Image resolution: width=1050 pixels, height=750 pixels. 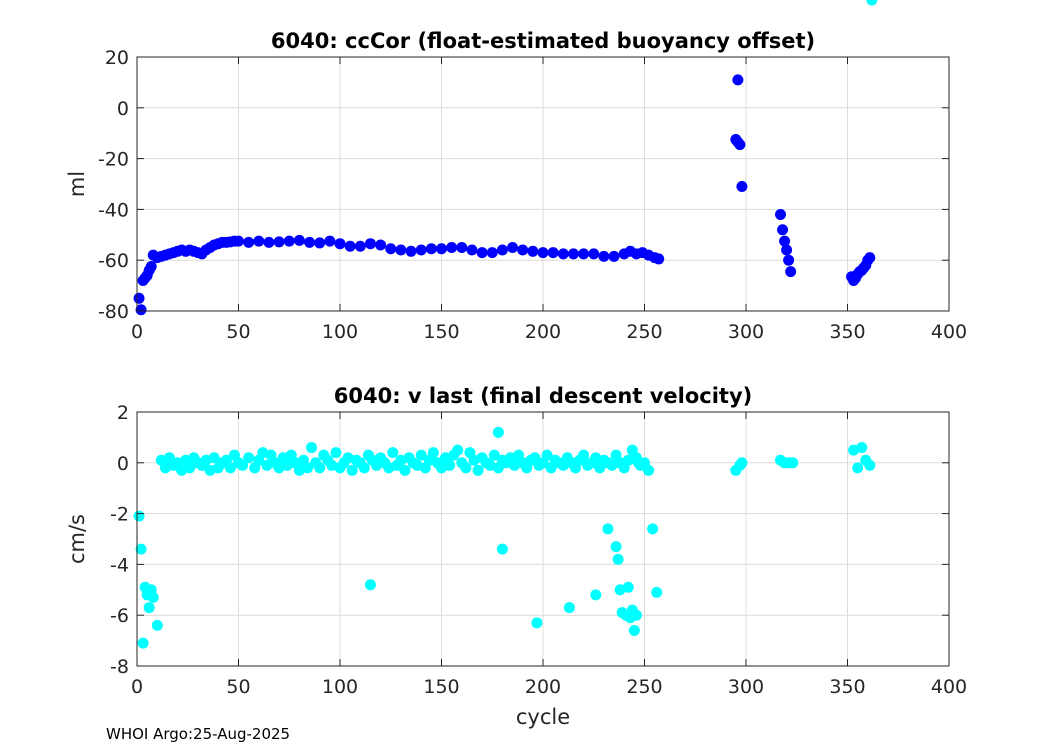 I want to click on x-axis-label: cycle, so click(x=543, y=717).